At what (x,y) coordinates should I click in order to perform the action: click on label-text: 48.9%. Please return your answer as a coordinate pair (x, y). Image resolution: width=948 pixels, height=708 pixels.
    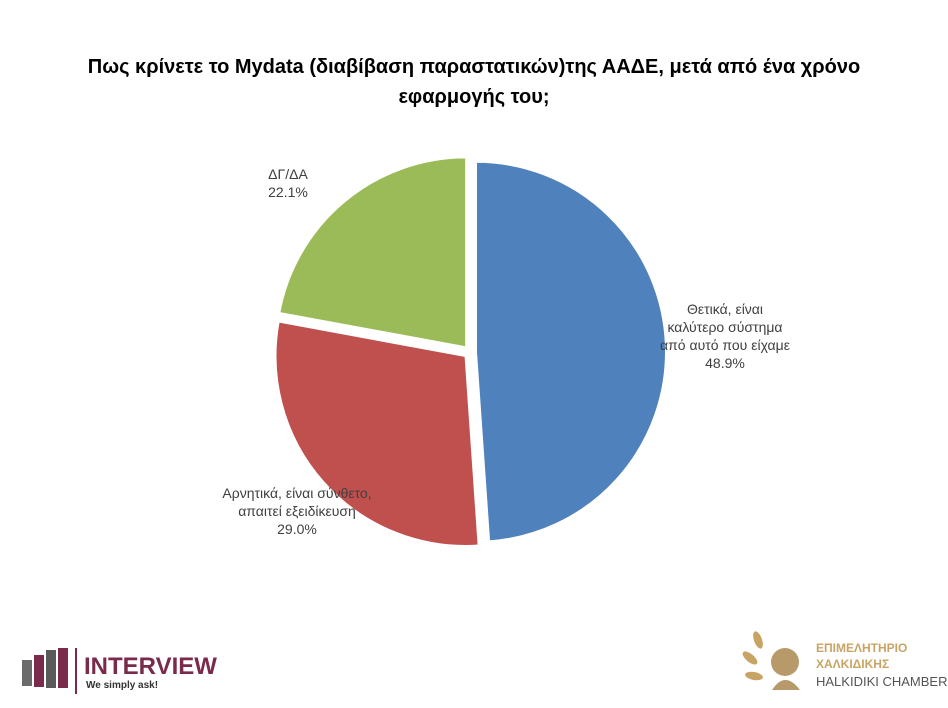
    Looking at the image, I should click on (725, 363).